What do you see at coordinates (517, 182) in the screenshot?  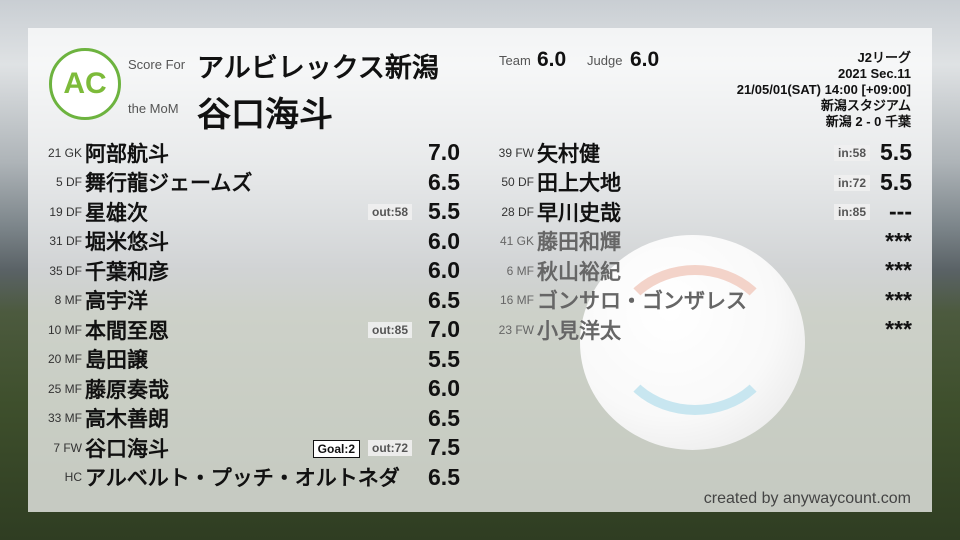 I see `player-number-position: 50 DF` at bounding box center [517, 182].